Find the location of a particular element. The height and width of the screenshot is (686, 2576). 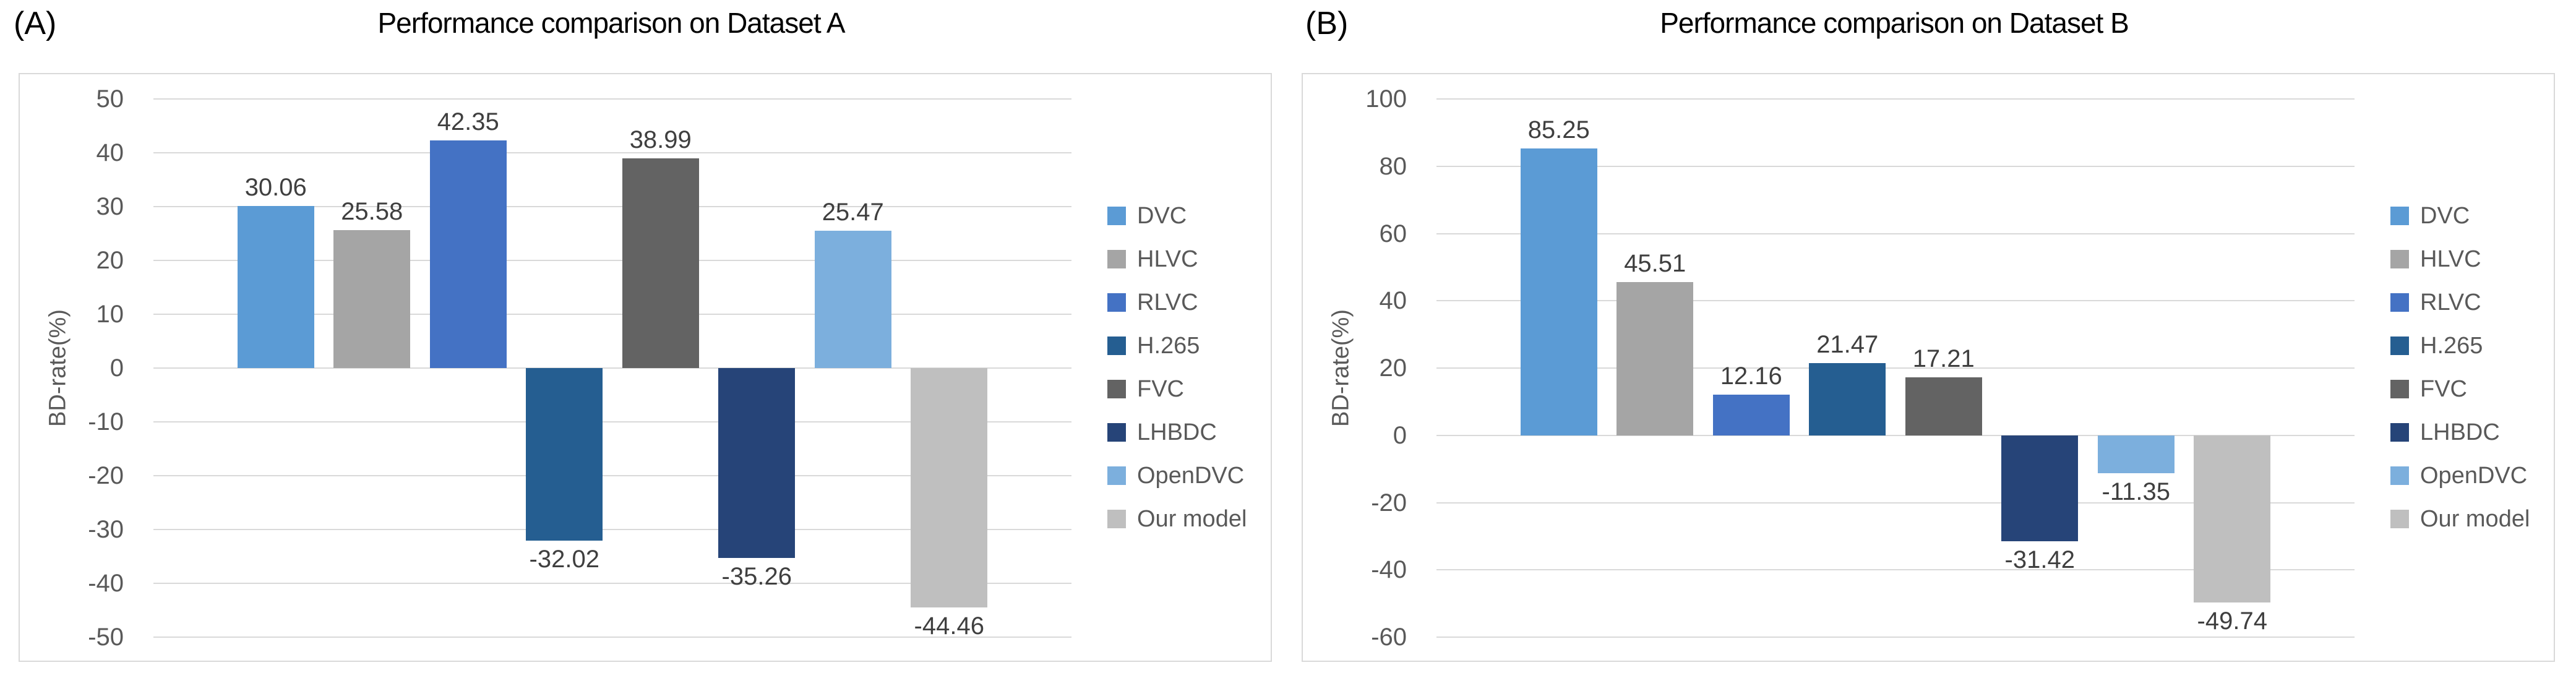

bar-value-label: -31.42 is located at coordinates (2040, 559).